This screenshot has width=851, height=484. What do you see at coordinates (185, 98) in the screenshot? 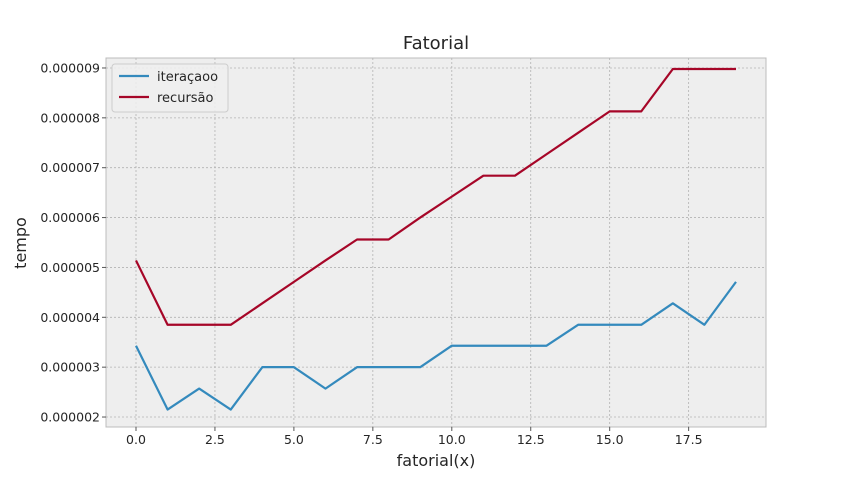
I see `legend-label-recursao: recursão` at bounding box center [185, 98].